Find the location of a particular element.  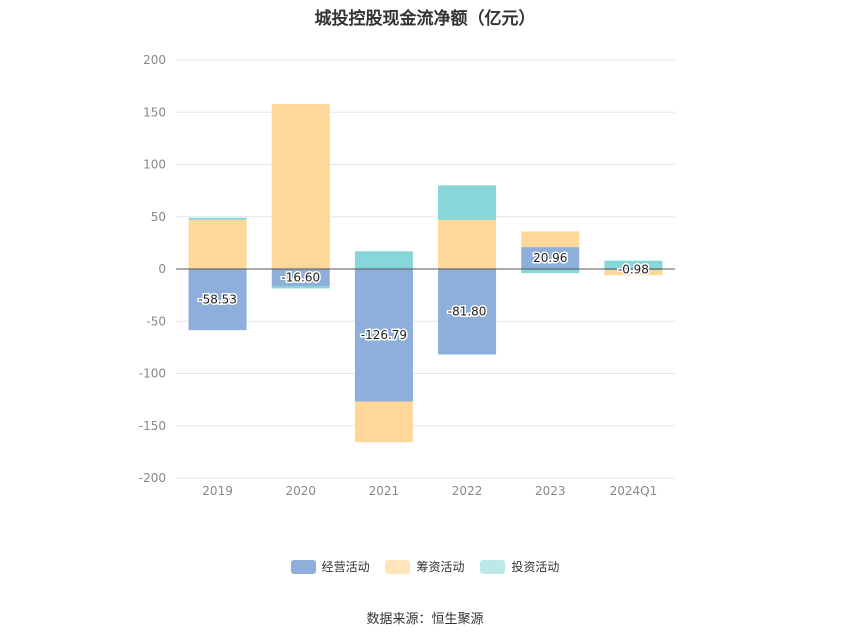

y-tick-label: 200 is located at coordinates (154, 60).